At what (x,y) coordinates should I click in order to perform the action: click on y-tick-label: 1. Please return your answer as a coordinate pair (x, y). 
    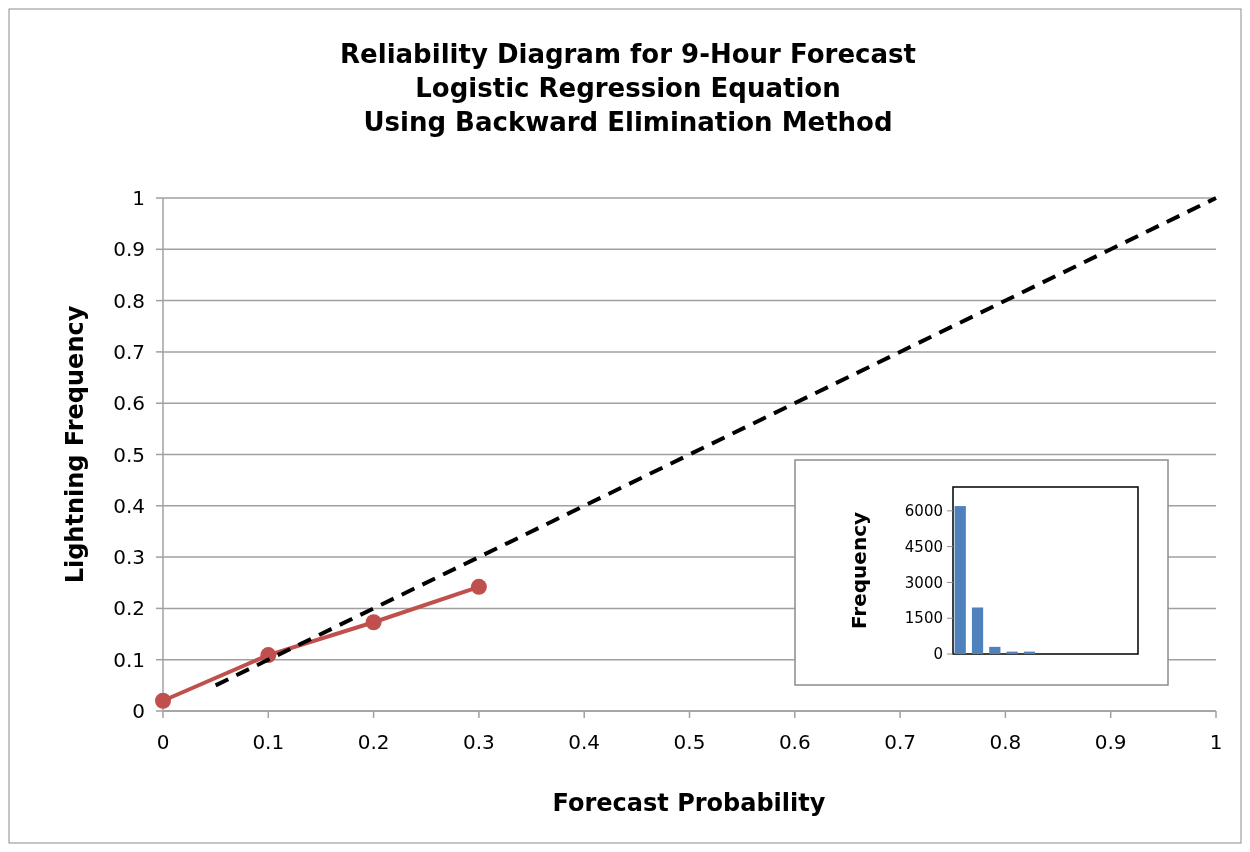
    Looking at the image, I should click on (138, 198).